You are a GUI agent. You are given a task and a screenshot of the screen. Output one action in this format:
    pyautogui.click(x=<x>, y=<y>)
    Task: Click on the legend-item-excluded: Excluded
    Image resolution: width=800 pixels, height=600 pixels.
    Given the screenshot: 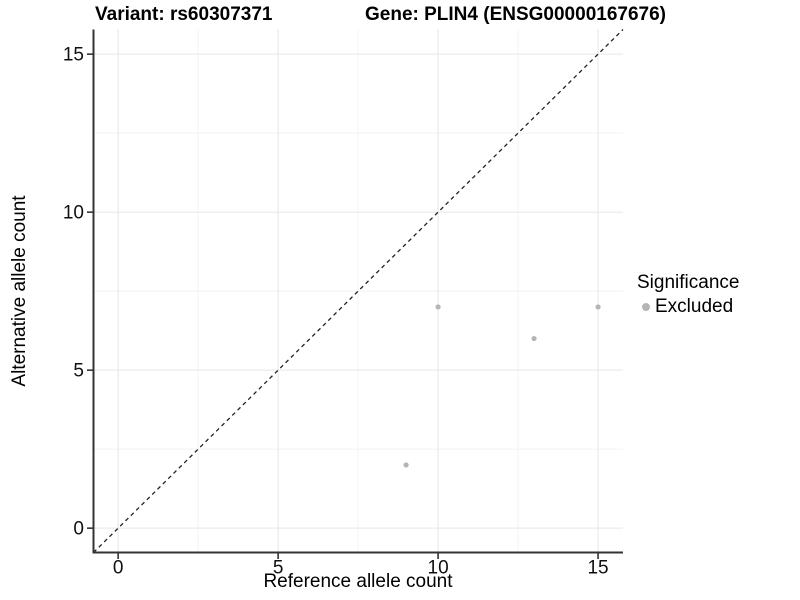 What is the action you would take?
    pyautogui.click(x=688, y=306)
    